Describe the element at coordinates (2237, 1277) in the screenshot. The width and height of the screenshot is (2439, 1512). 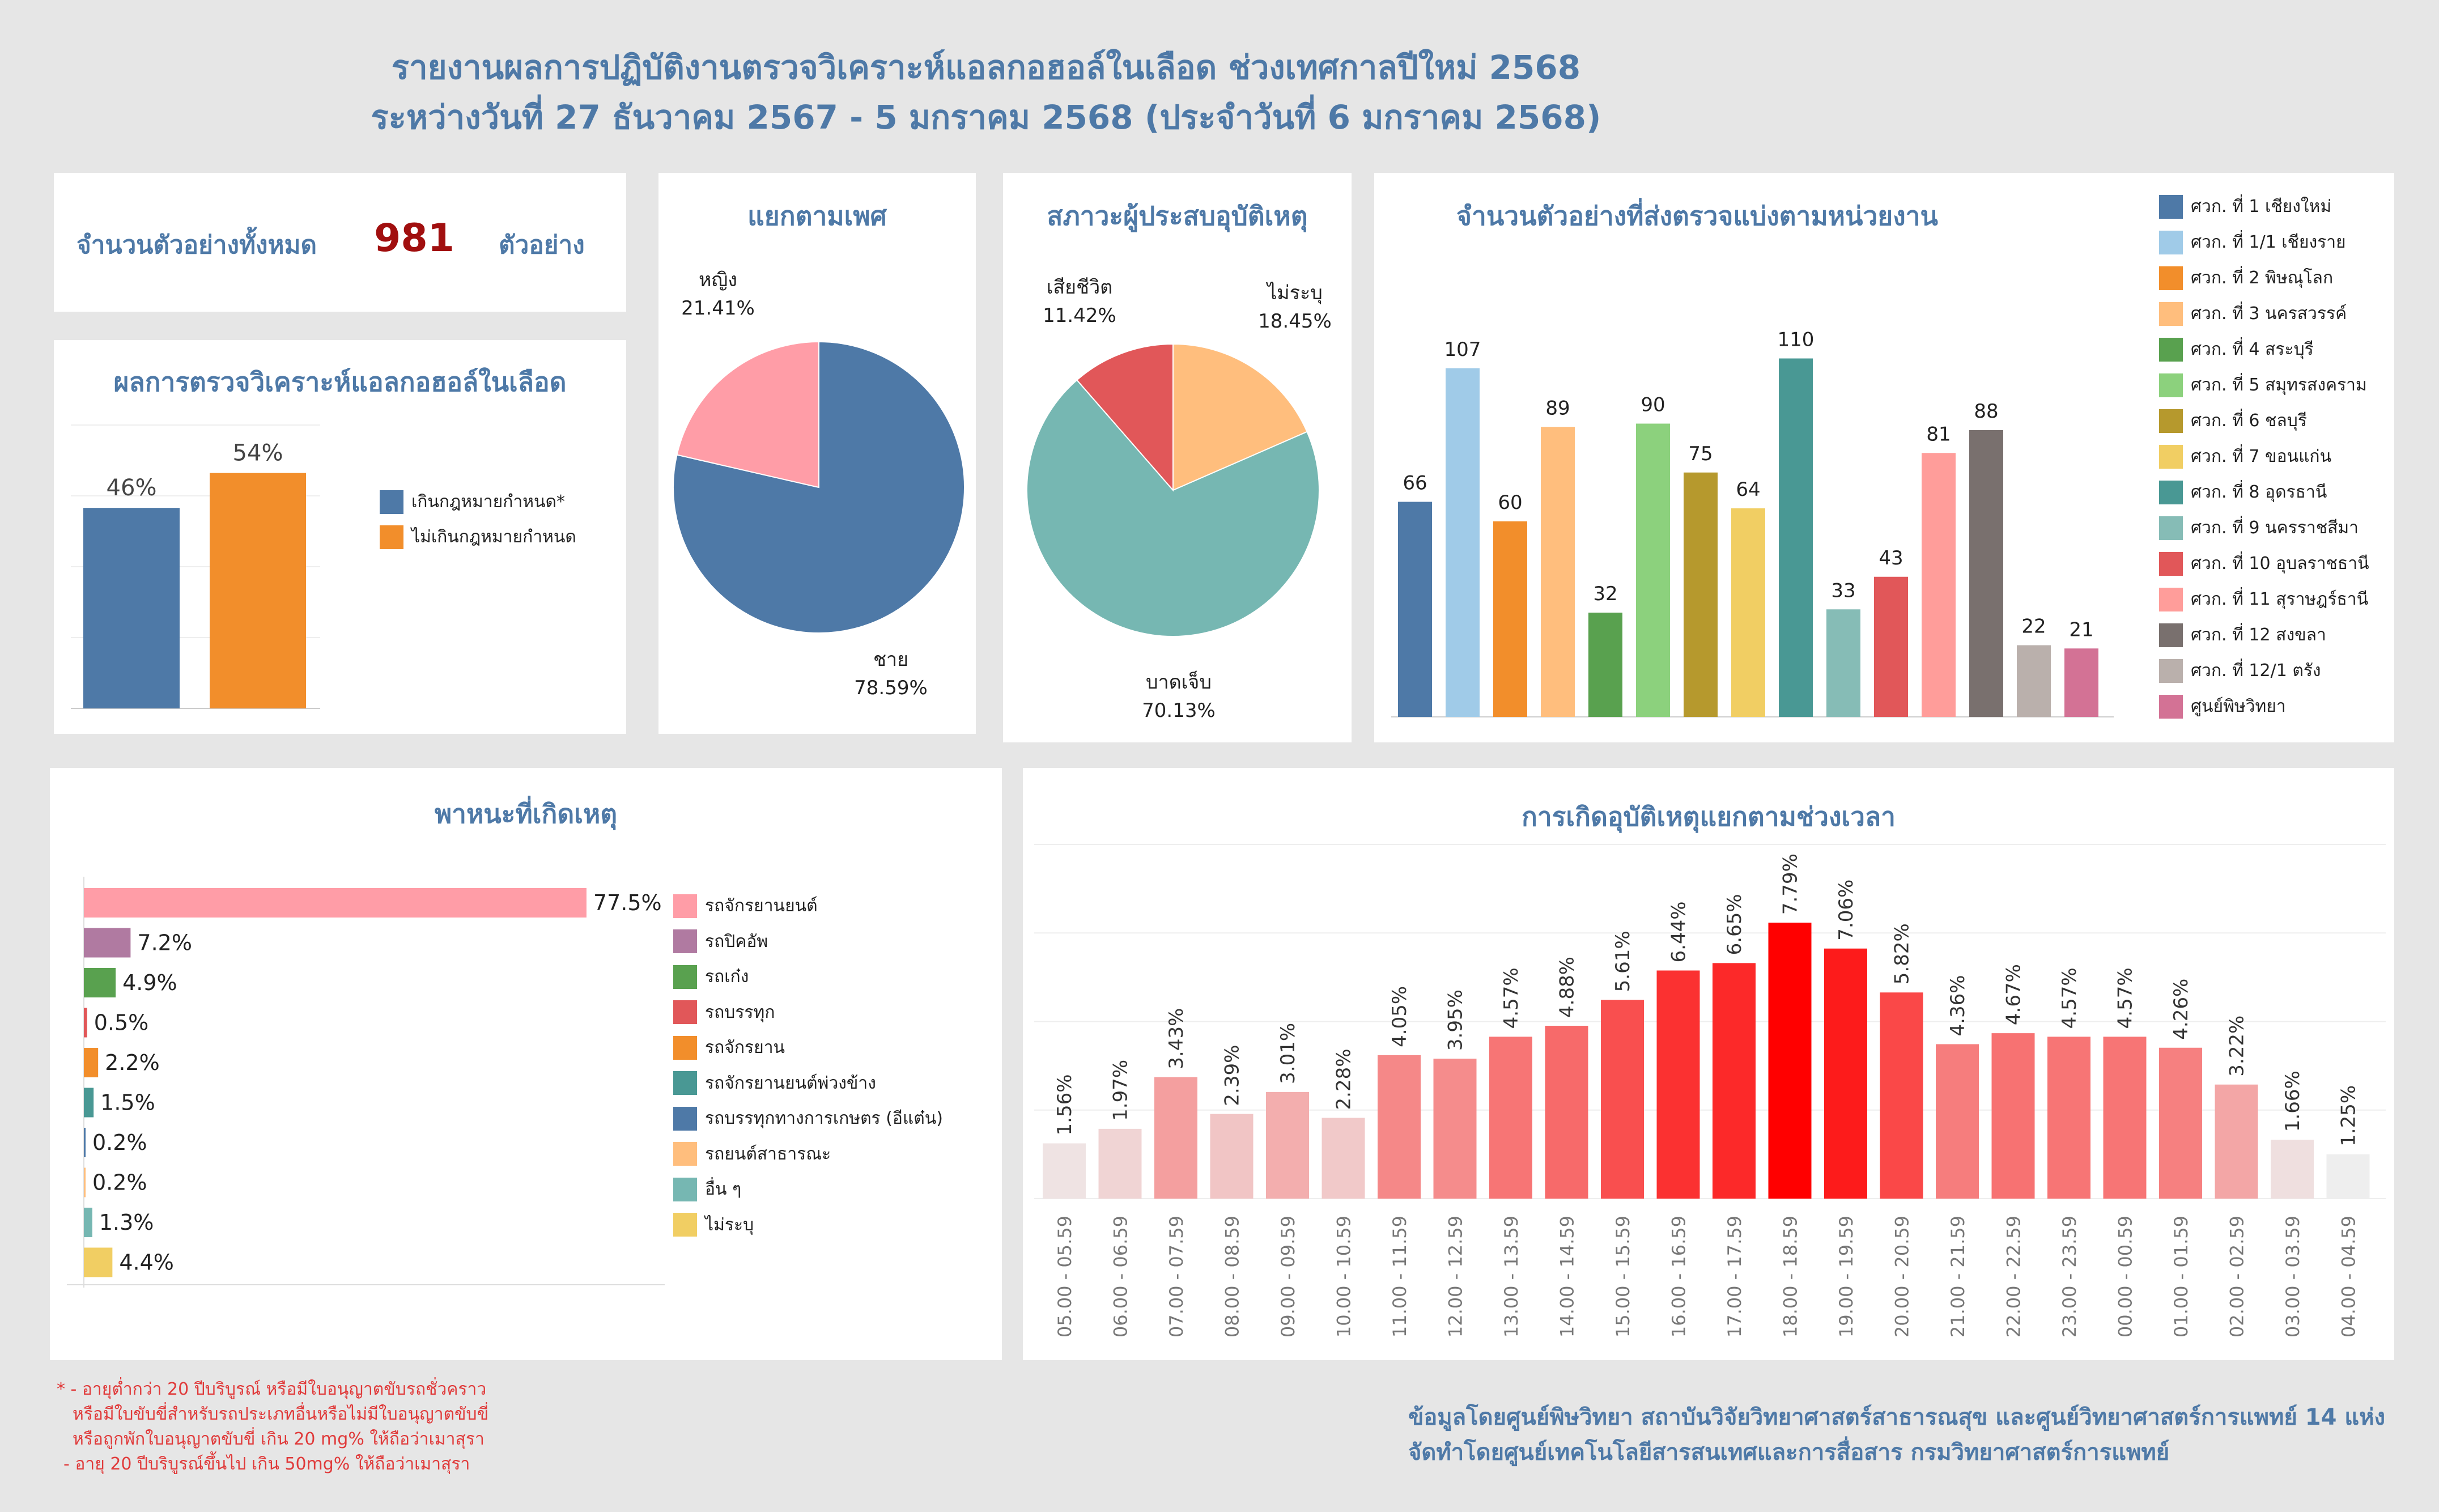
I see `tick-label: 02.00 - 02.59` at that location.